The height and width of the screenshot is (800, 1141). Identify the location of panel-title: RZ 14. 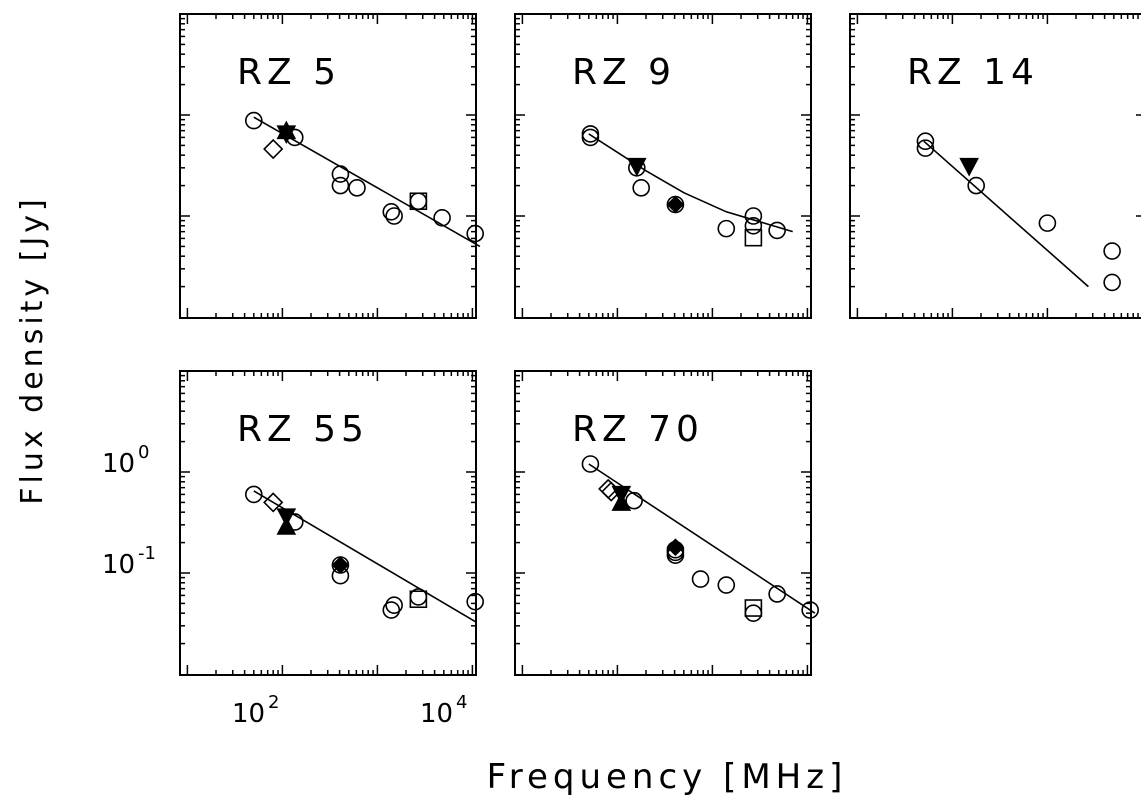
(973, 72).